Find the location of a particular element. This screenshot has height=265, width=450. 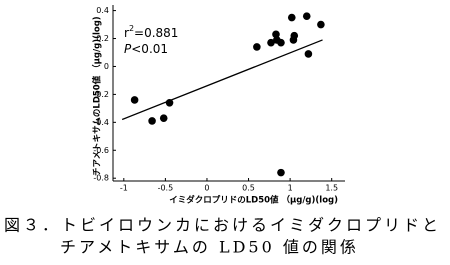

p-italic: P is located at coordinates (128, 49).